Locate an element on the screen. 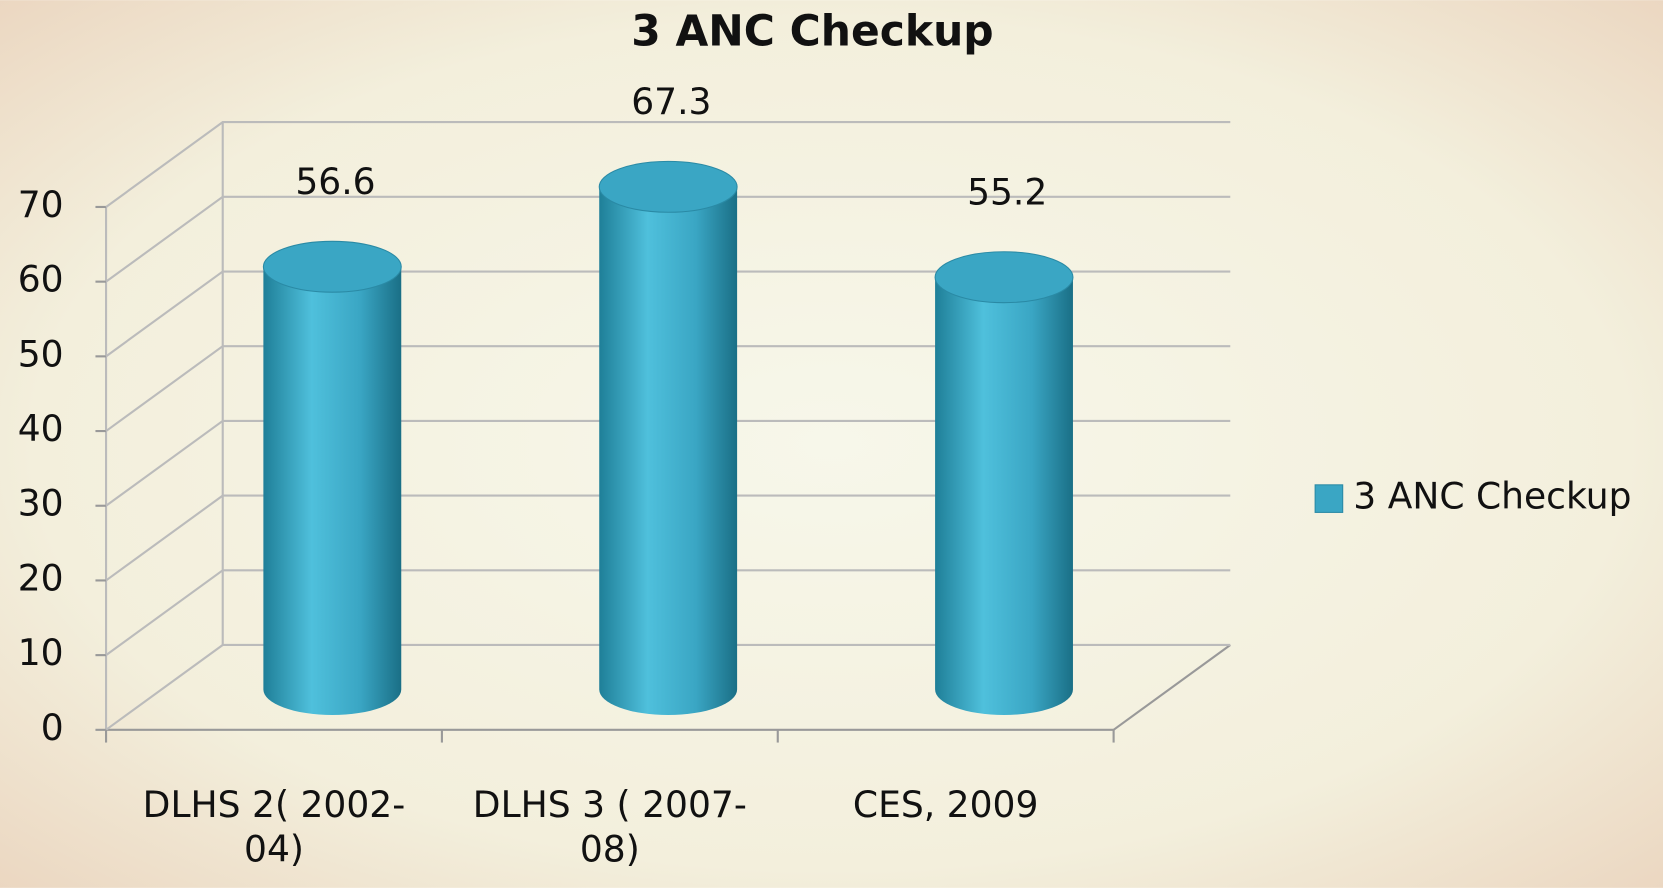  x-tick-label-box: CES, 2009 is located at coordinates (945, 805).